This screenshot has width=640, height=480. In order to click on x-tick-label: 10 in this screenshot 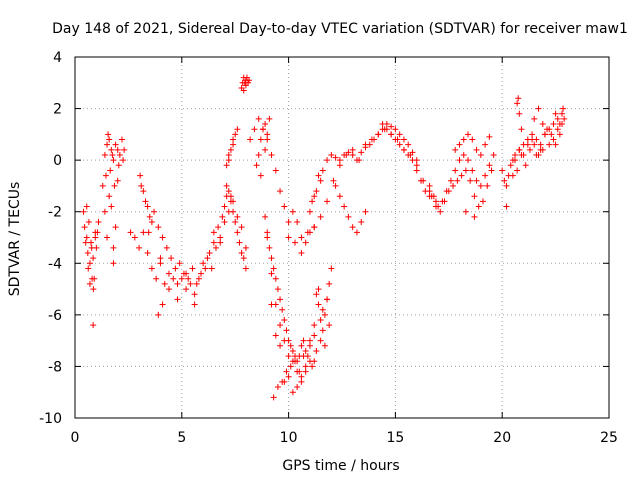, I will do `click(289, 438)`.